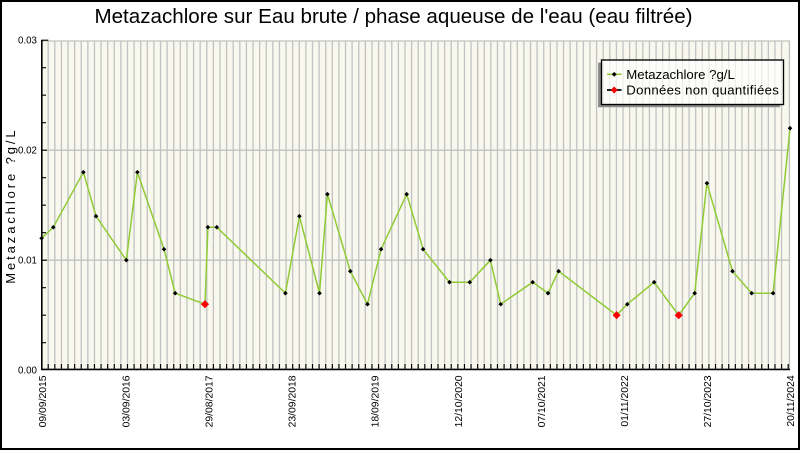 This screenshot has width=800, height=455. What do you see at coordinates (376, 401) in the screenshot?
I see `svg-text: 18/09/2019` at bounding box center [376, 401].